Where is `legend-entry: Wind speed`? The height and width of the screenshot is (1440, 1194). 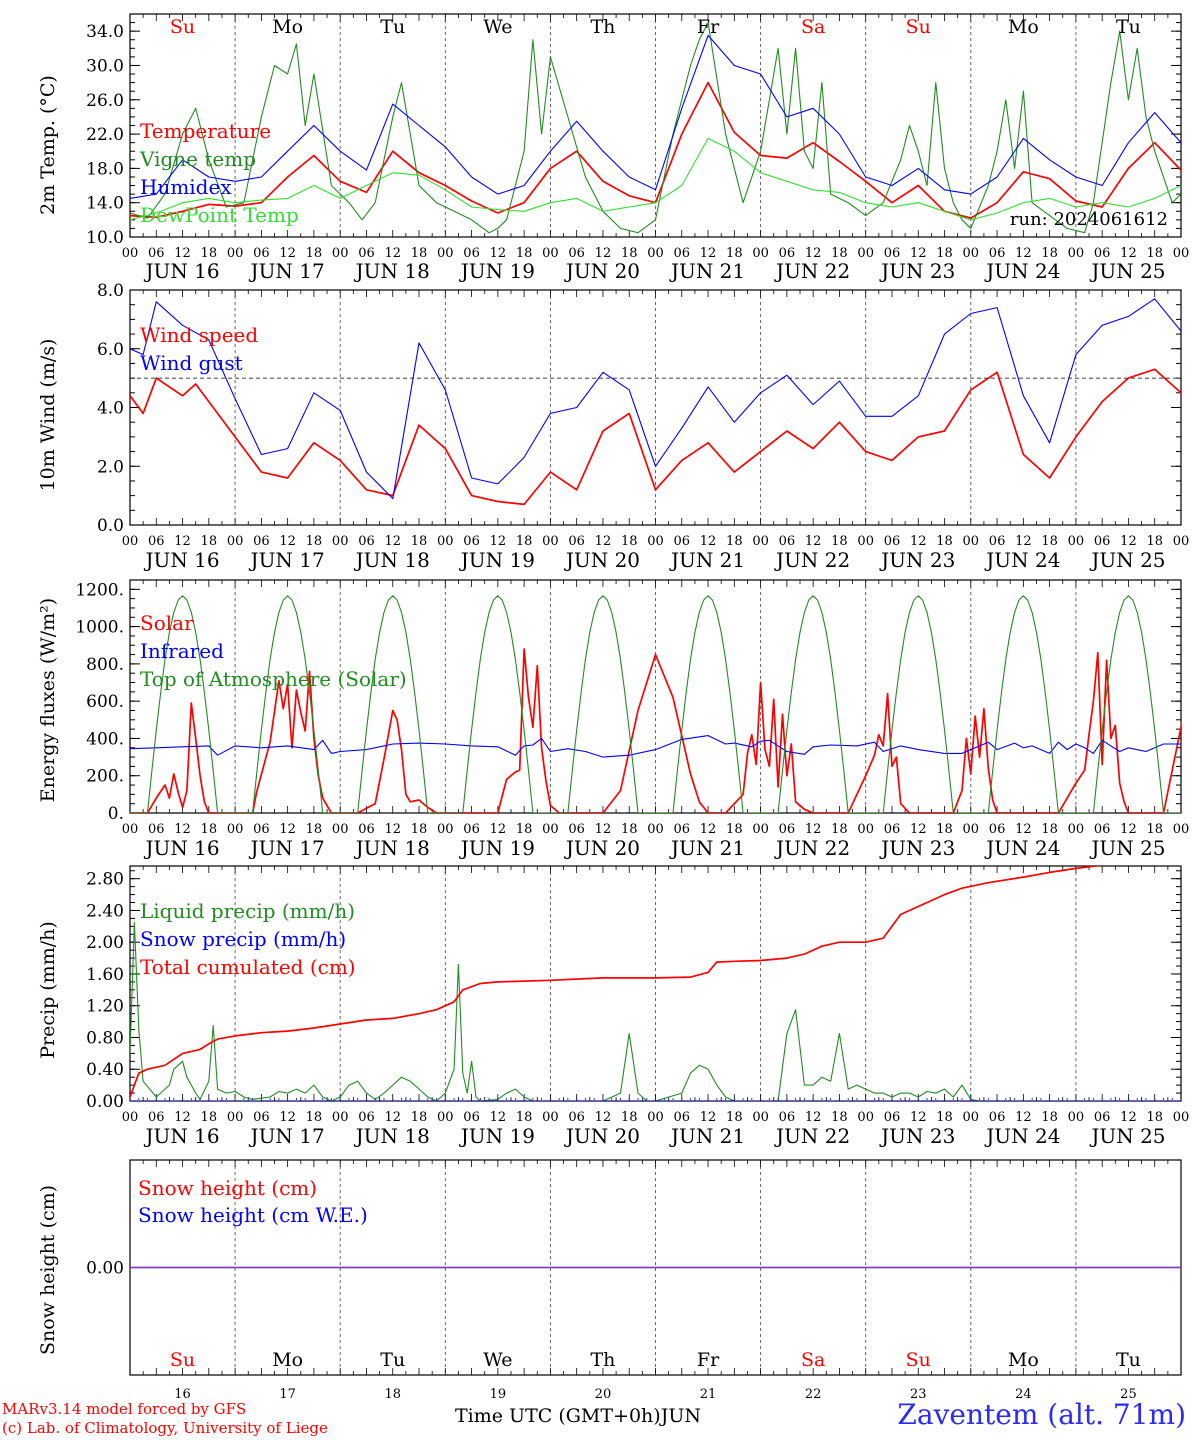
legend-entry: Wind speed is located at coordinates (199, 335).